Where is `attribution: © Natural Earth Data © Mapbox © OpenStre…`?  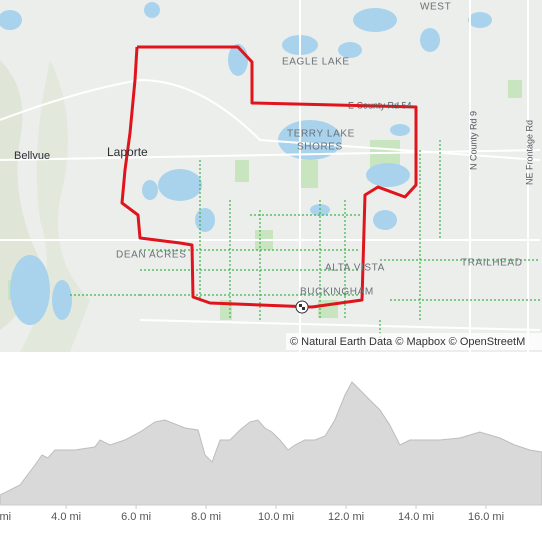
attribution: © Natural Earth Data © Mapbox © OpenStre… is located at coordinates (407, 342).